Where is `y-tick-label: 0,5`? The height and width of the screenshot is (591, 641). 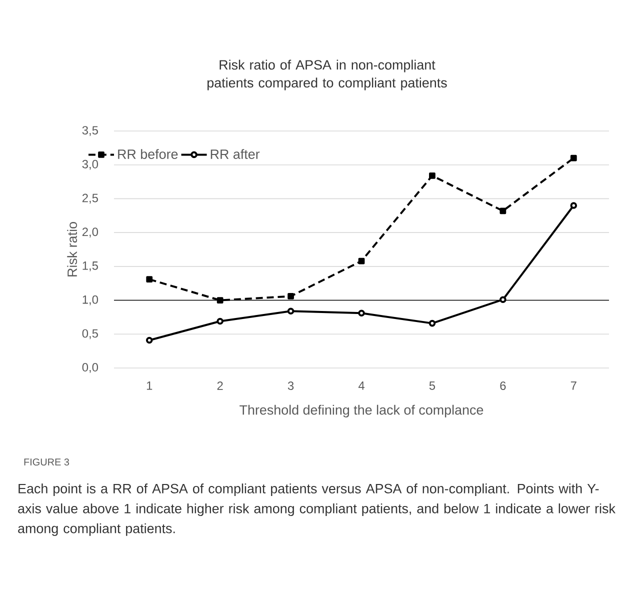
y-tick-label: 0,5 is located at coordinates (90, 334).